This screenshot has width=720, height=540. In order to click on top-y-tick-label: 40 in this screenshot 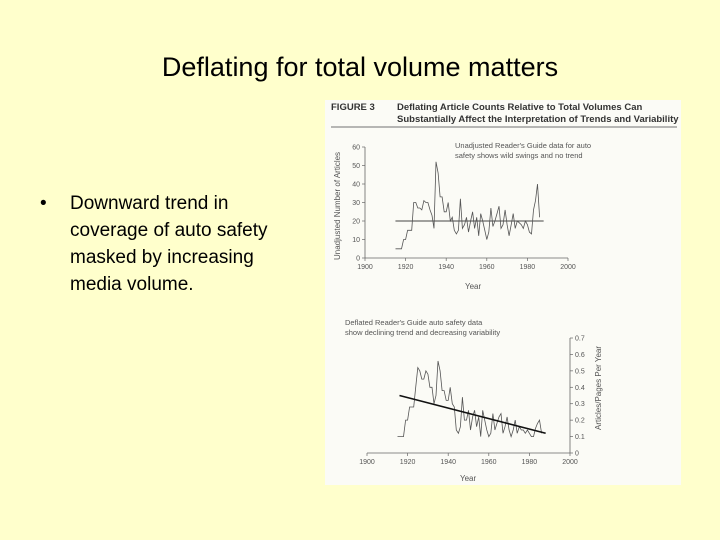, I will do `click(356, 185)`.